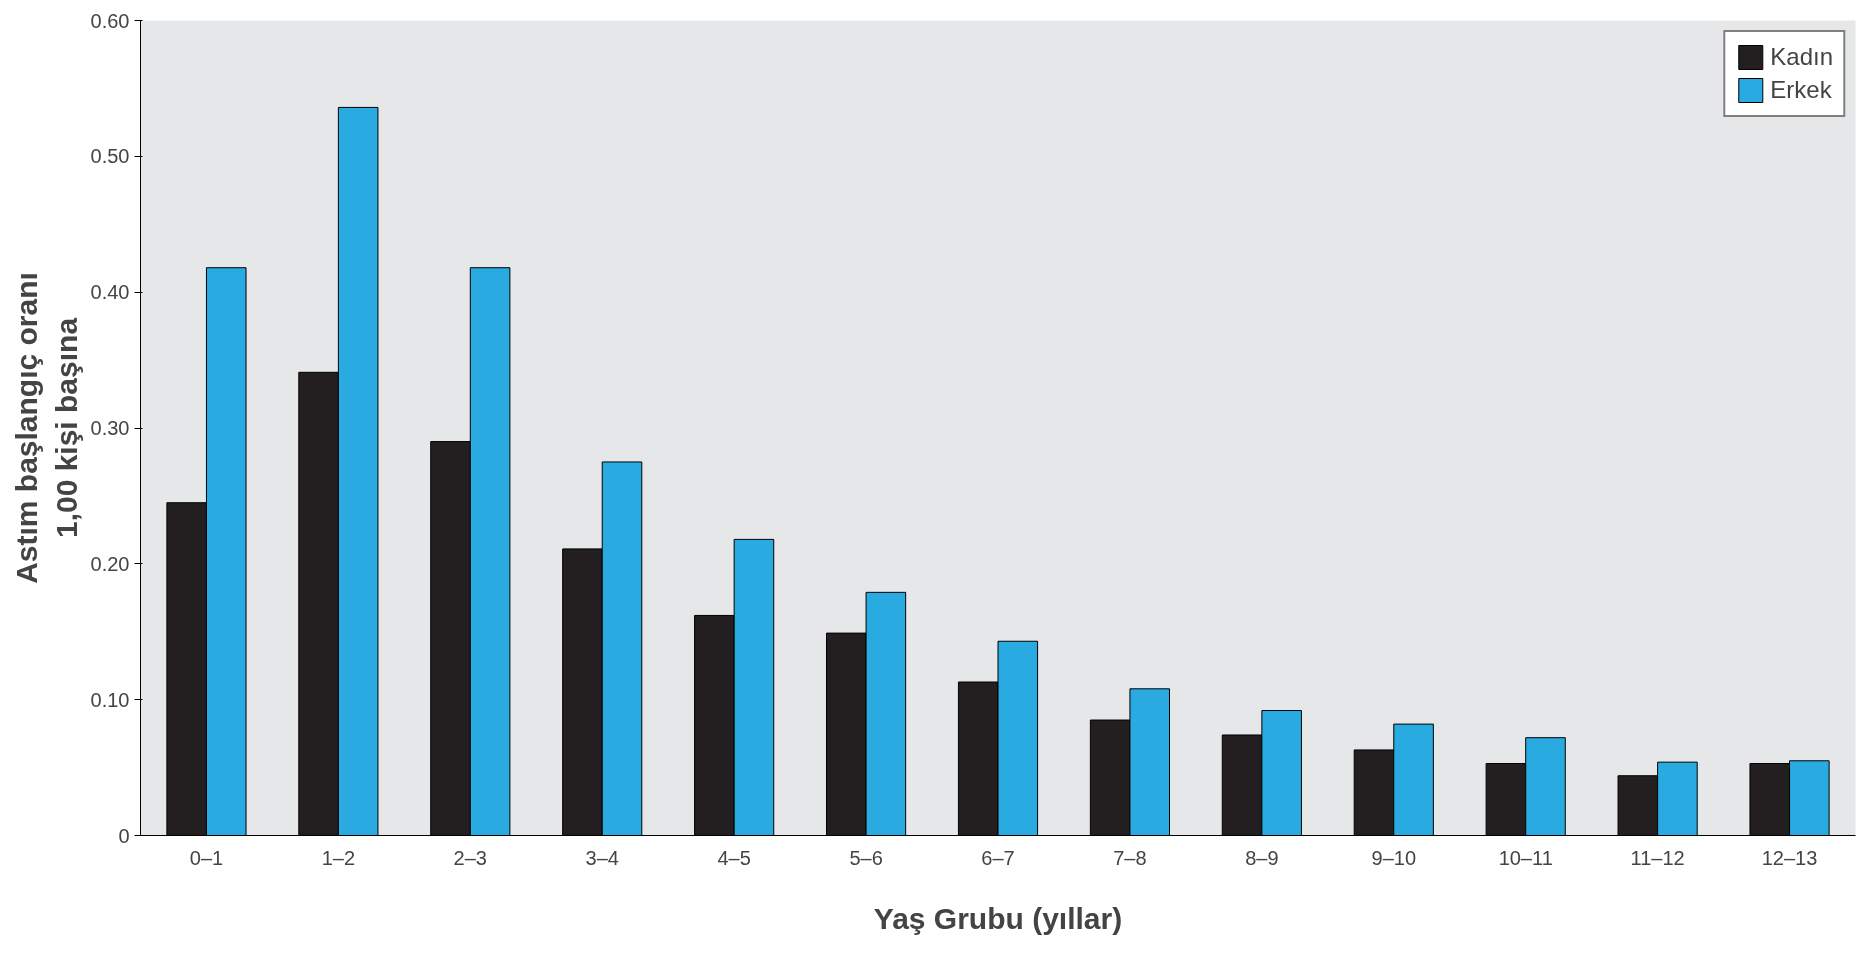  What do you see at coordinates (470, 857) in the screenshot?
I see `x-tick-label: 2–3` at bounding box center [470, 857].